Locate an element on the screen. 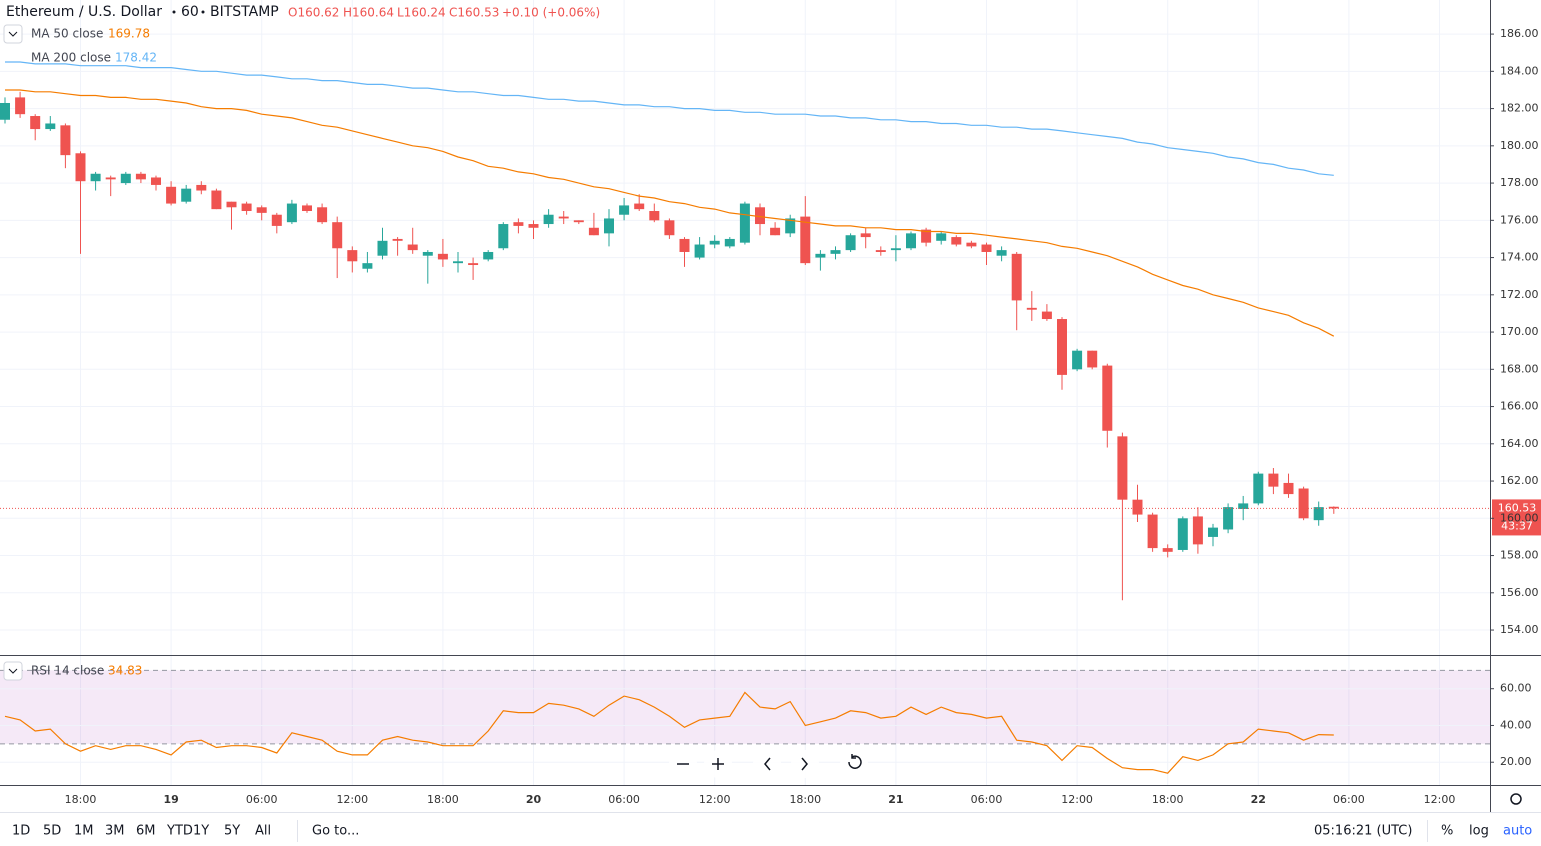 This screenshot has height=846, width=1541. range-button: 5Y is located at coordinates (232, 831).